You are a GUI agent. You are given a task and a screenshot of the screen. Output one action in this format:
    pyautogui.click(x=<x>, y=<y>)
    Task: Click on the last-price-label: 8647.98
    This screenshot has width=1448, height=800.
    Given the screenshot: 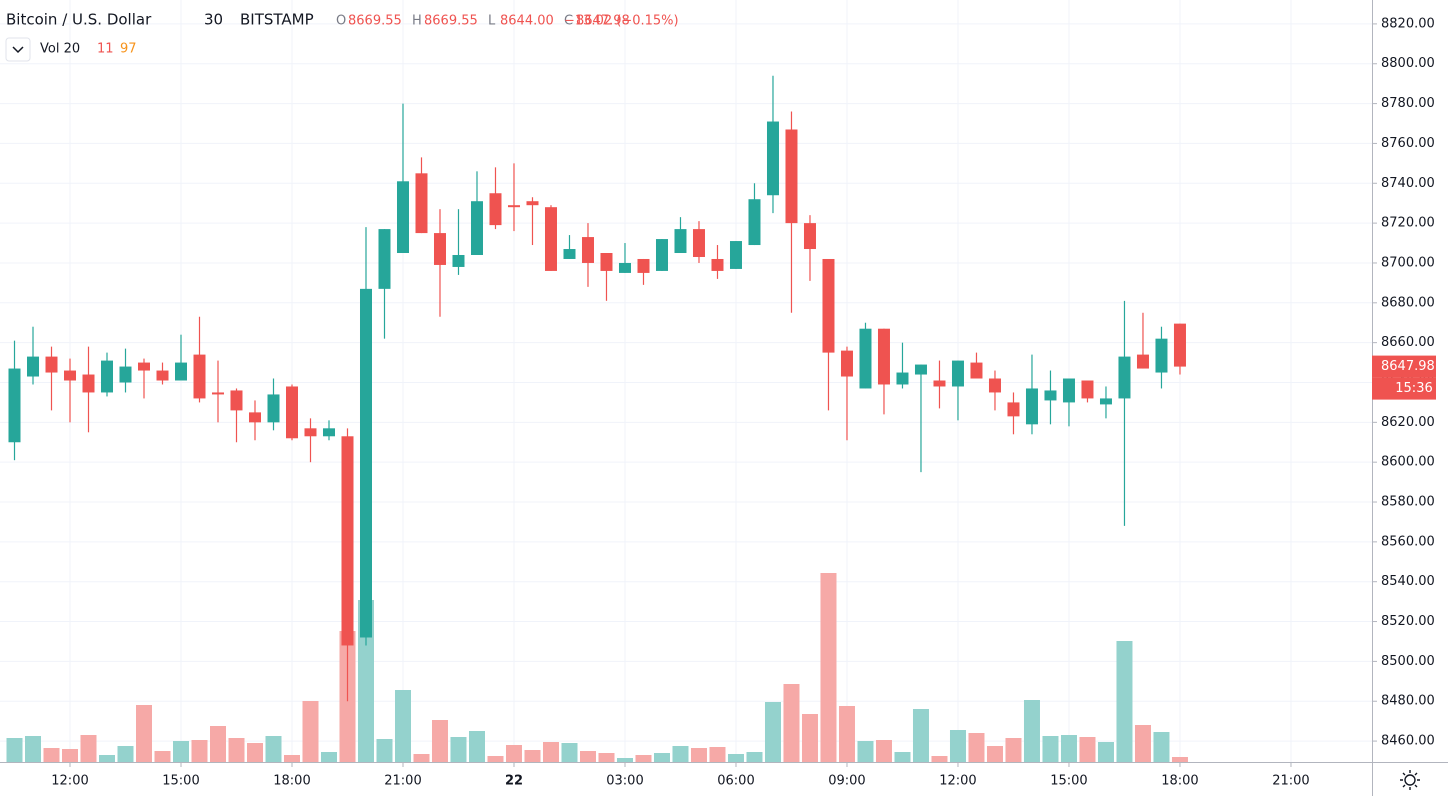 What is the action you would take?
    pyautogui.click(x=1408, y=366)
    